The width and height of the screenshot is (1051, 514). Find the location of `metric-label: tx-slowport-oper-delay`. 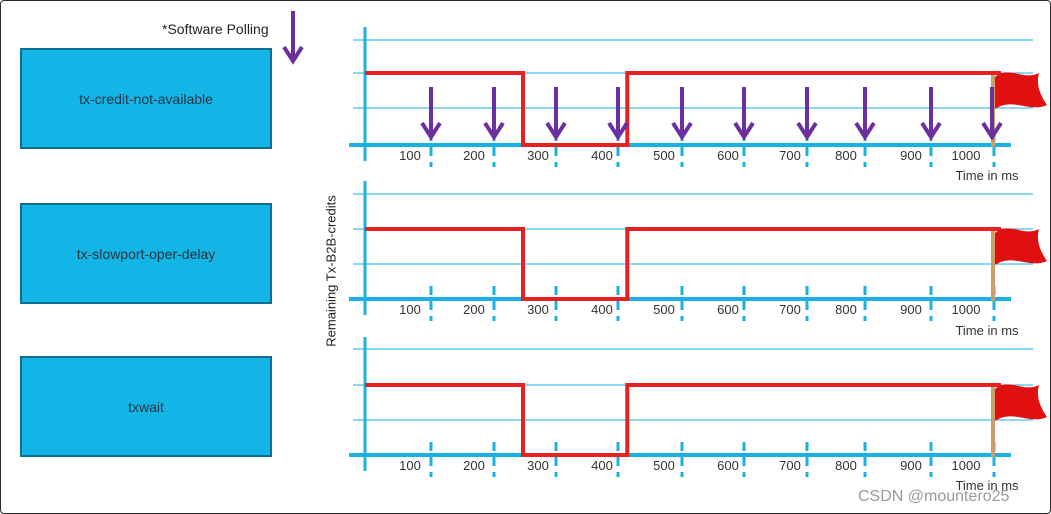

metric-label: tx-slowport-oper-delay is located at coordinates (146, 253).